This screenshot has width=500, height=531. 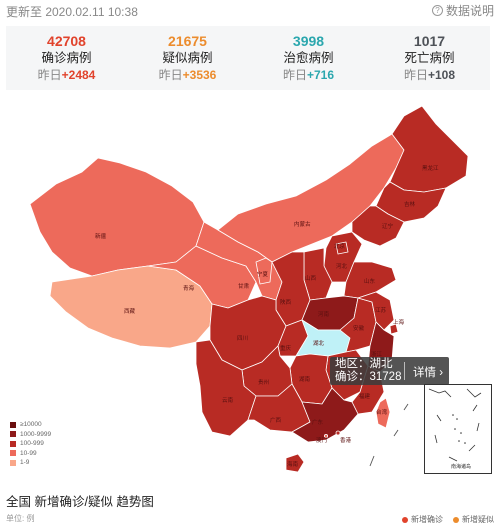 I want to click on south-china-sea-inset: 南海诸岛, so click(x=458, y=429).